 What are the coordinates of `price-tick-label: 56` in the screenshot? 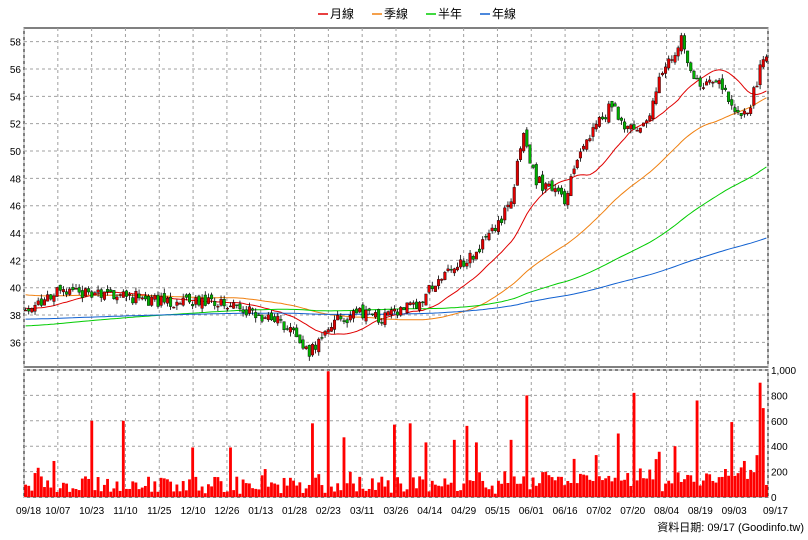 It's located at (16, 70).